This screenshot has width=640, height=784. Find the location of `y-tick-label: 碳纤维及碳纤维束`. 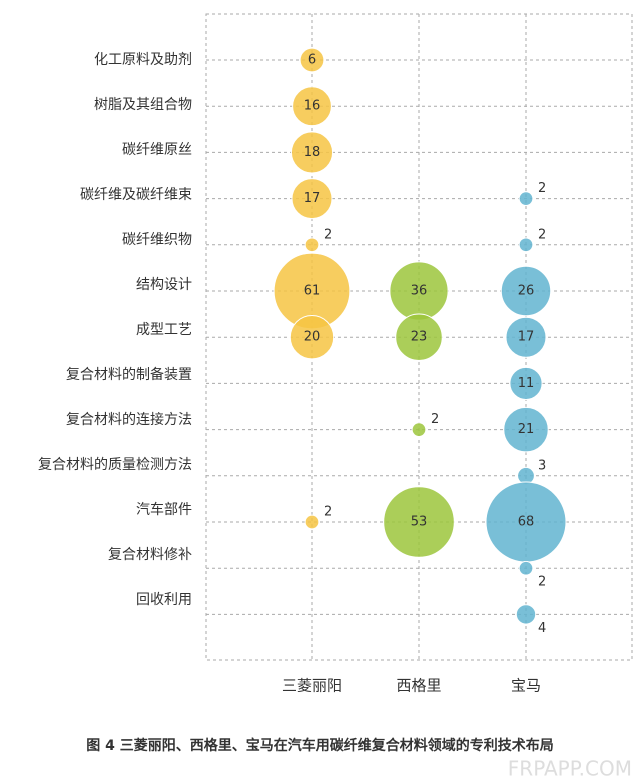

y-tick-label: 碳纤维及碳纤维束 is located at coordinates (136, 195).